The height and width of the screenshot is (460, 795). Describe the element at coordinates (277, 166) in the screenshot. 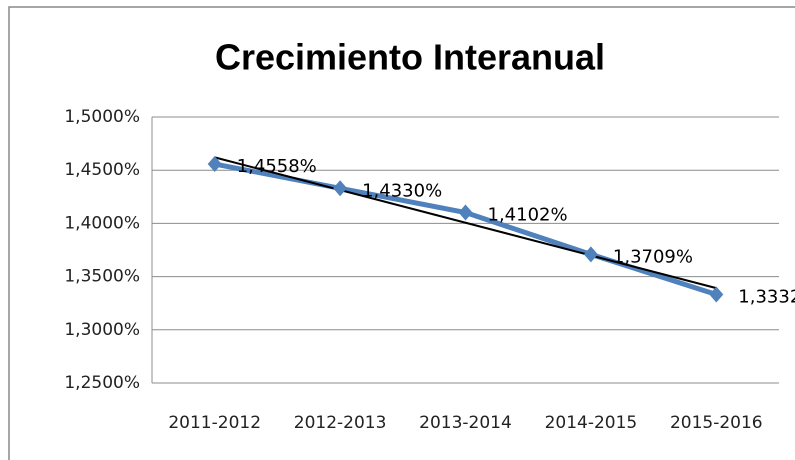

I see `data-label: 1,4558%` at that location.